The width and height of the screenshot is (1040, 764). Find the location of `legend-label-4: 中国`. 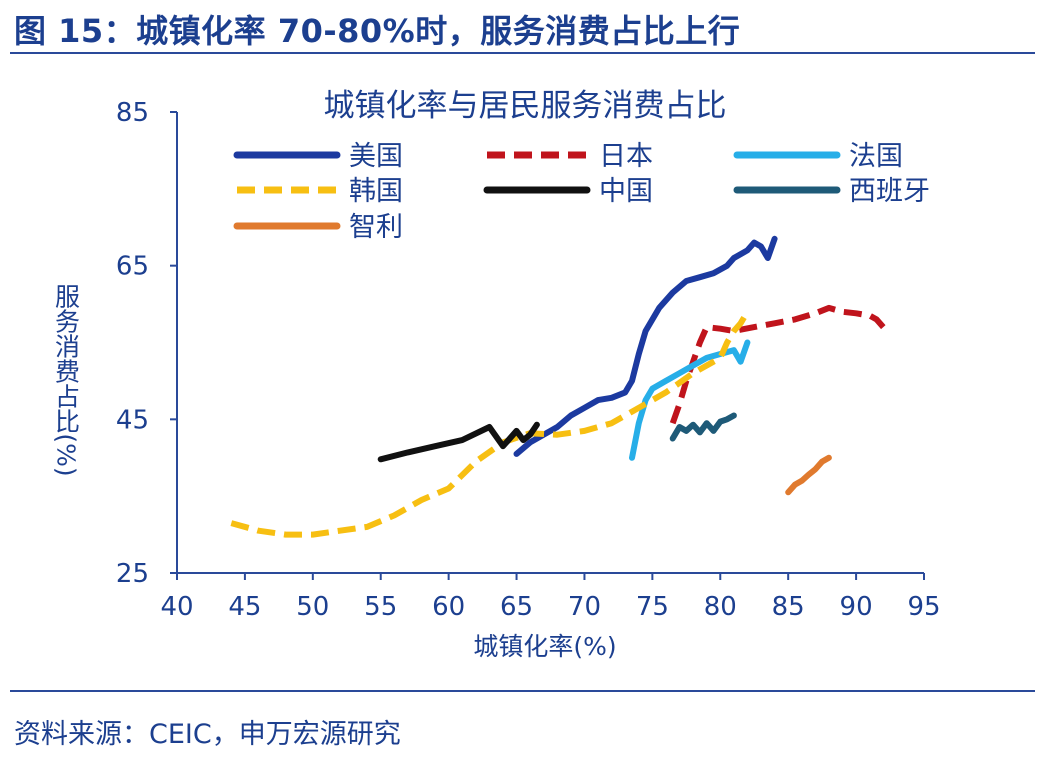

legend-label-4: 中国 is located at coordinates (626, 191).